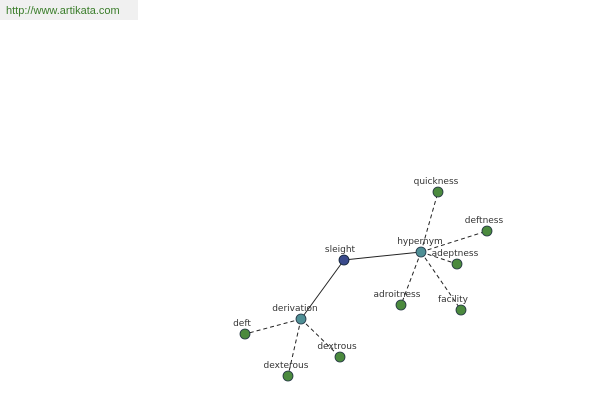 Image resolution: width=600 pixels, height=400 pixels. I want to click on node-label: hypernym, so click(420, 242).